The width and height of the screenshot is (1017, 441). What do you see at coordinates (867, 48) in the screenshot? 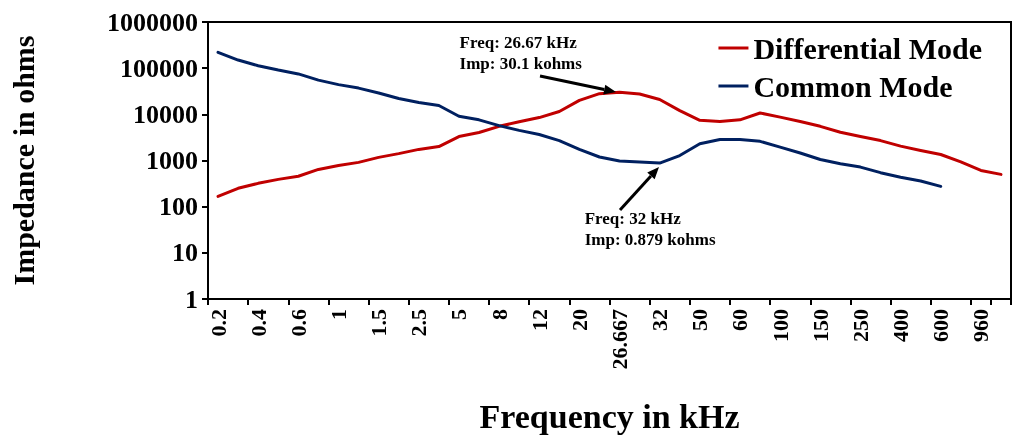
I see `legend-label: Differential Mode` at bounding box center [867, 48].